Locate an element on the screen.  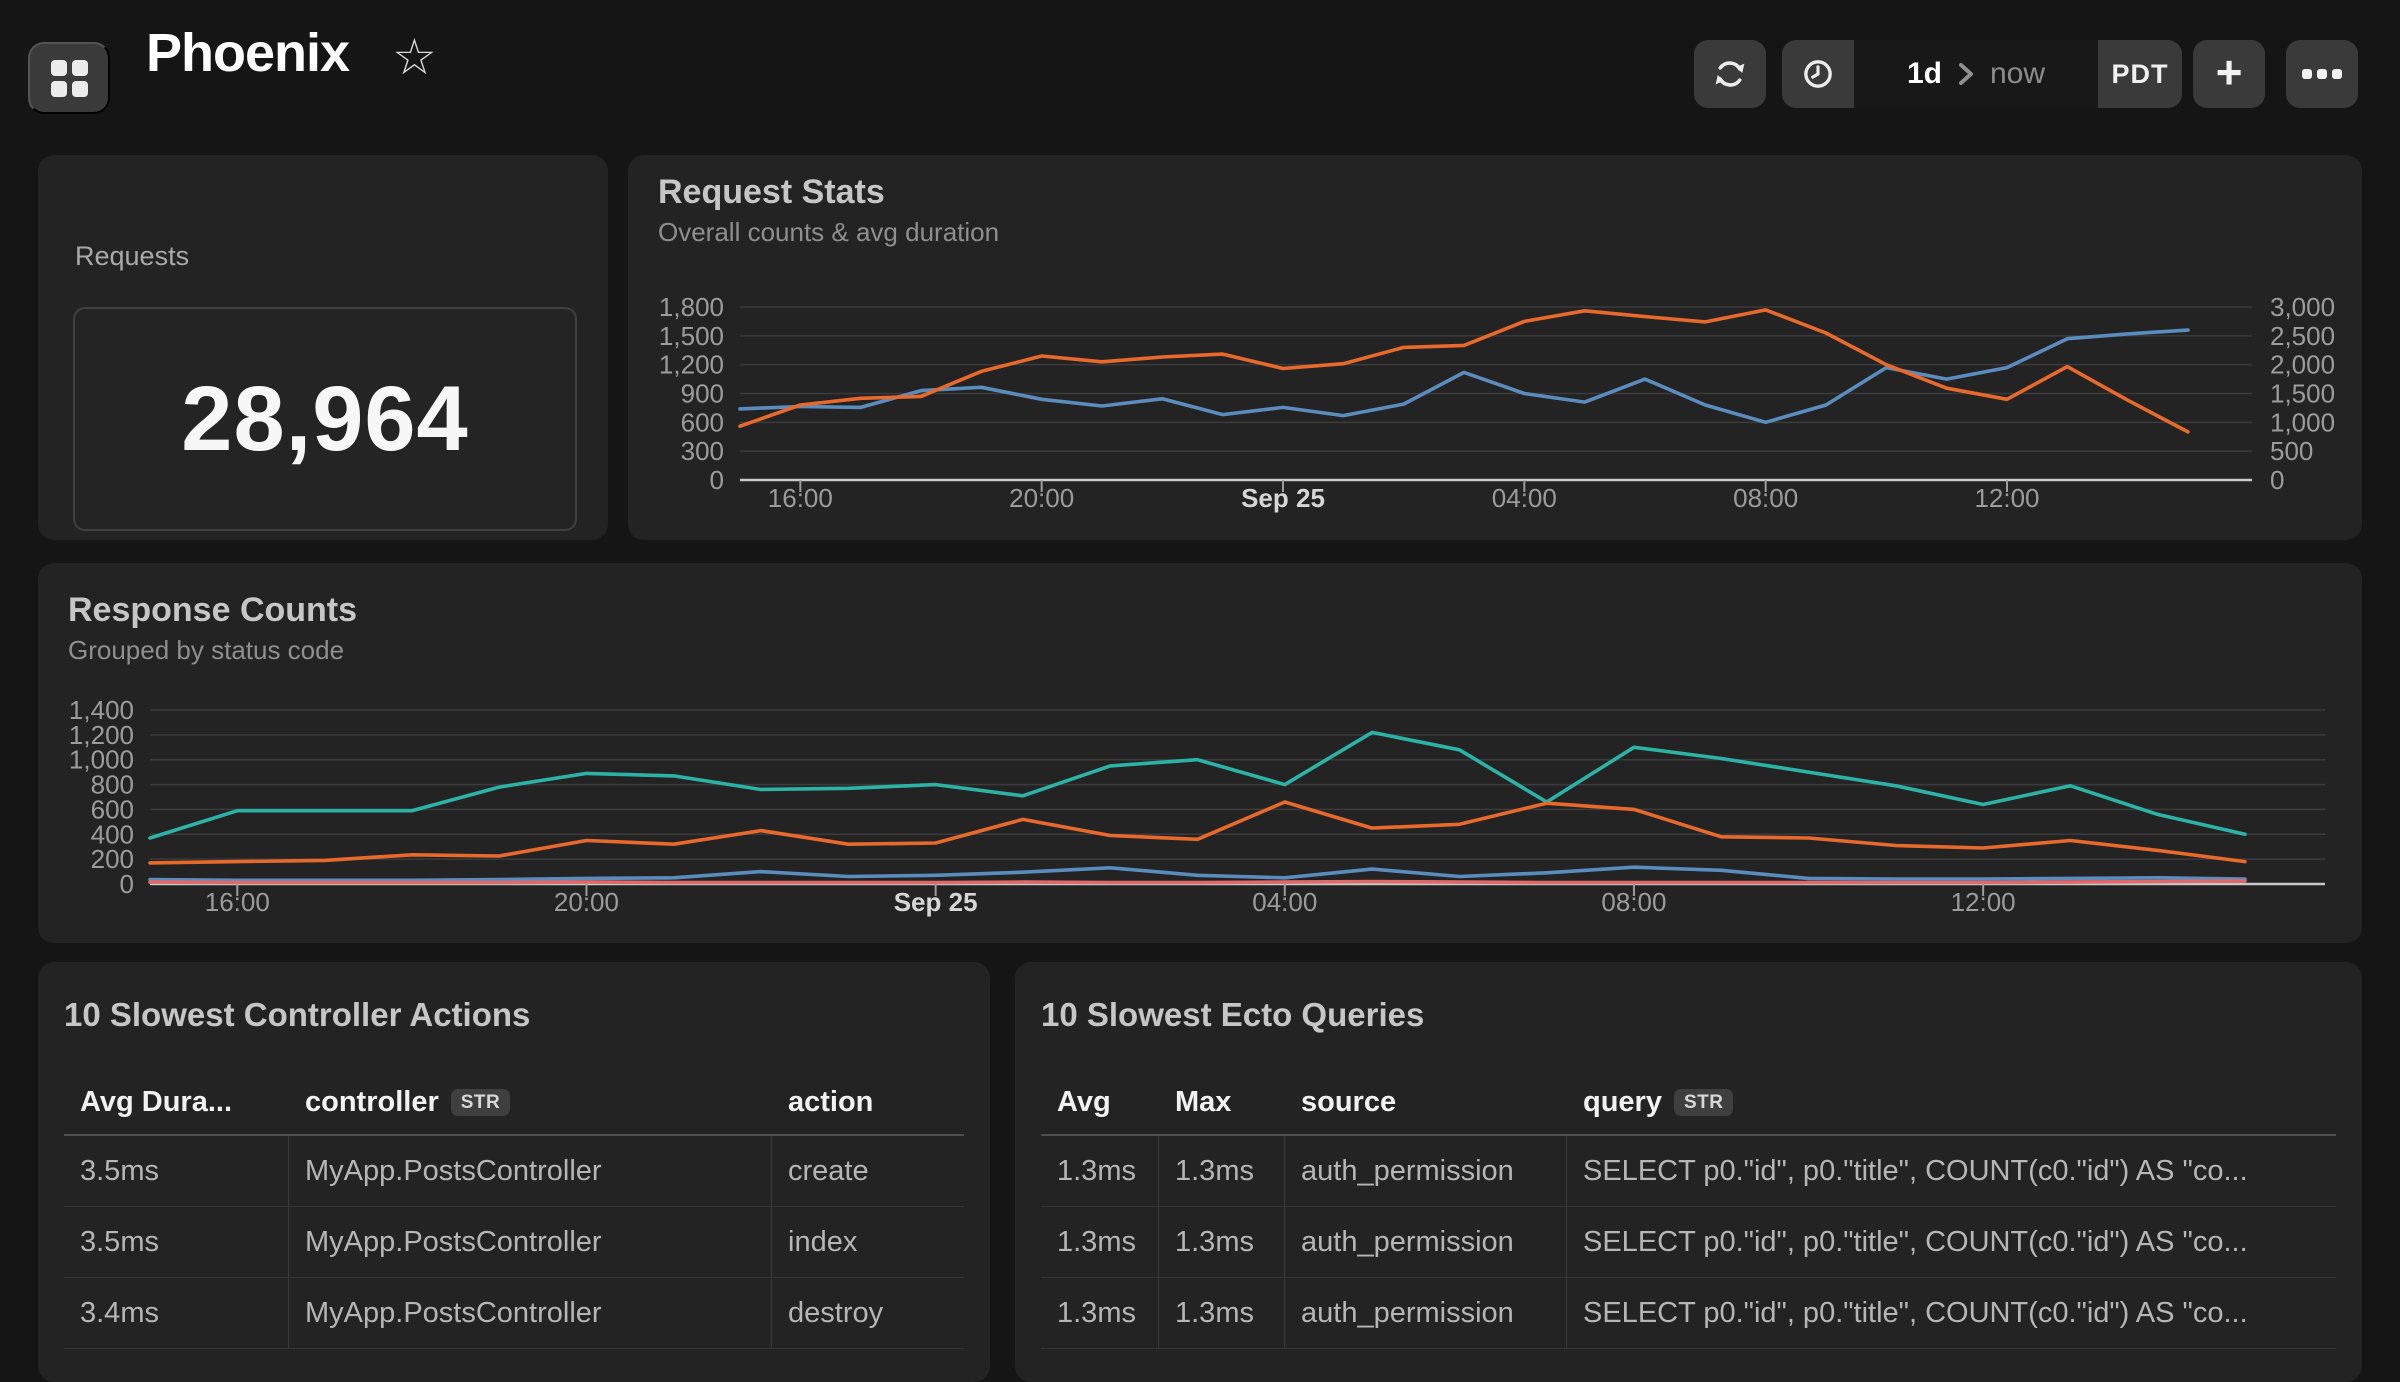
series-teal is located at coordinates (1197, 785).